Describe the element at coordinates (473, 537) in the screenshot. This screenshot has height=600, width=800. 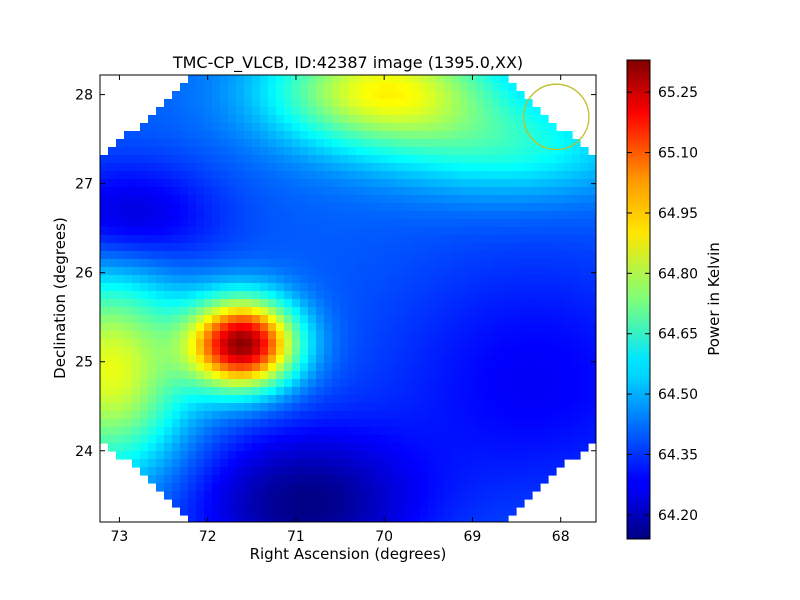
I see `x-tick-label: 69` at that location.